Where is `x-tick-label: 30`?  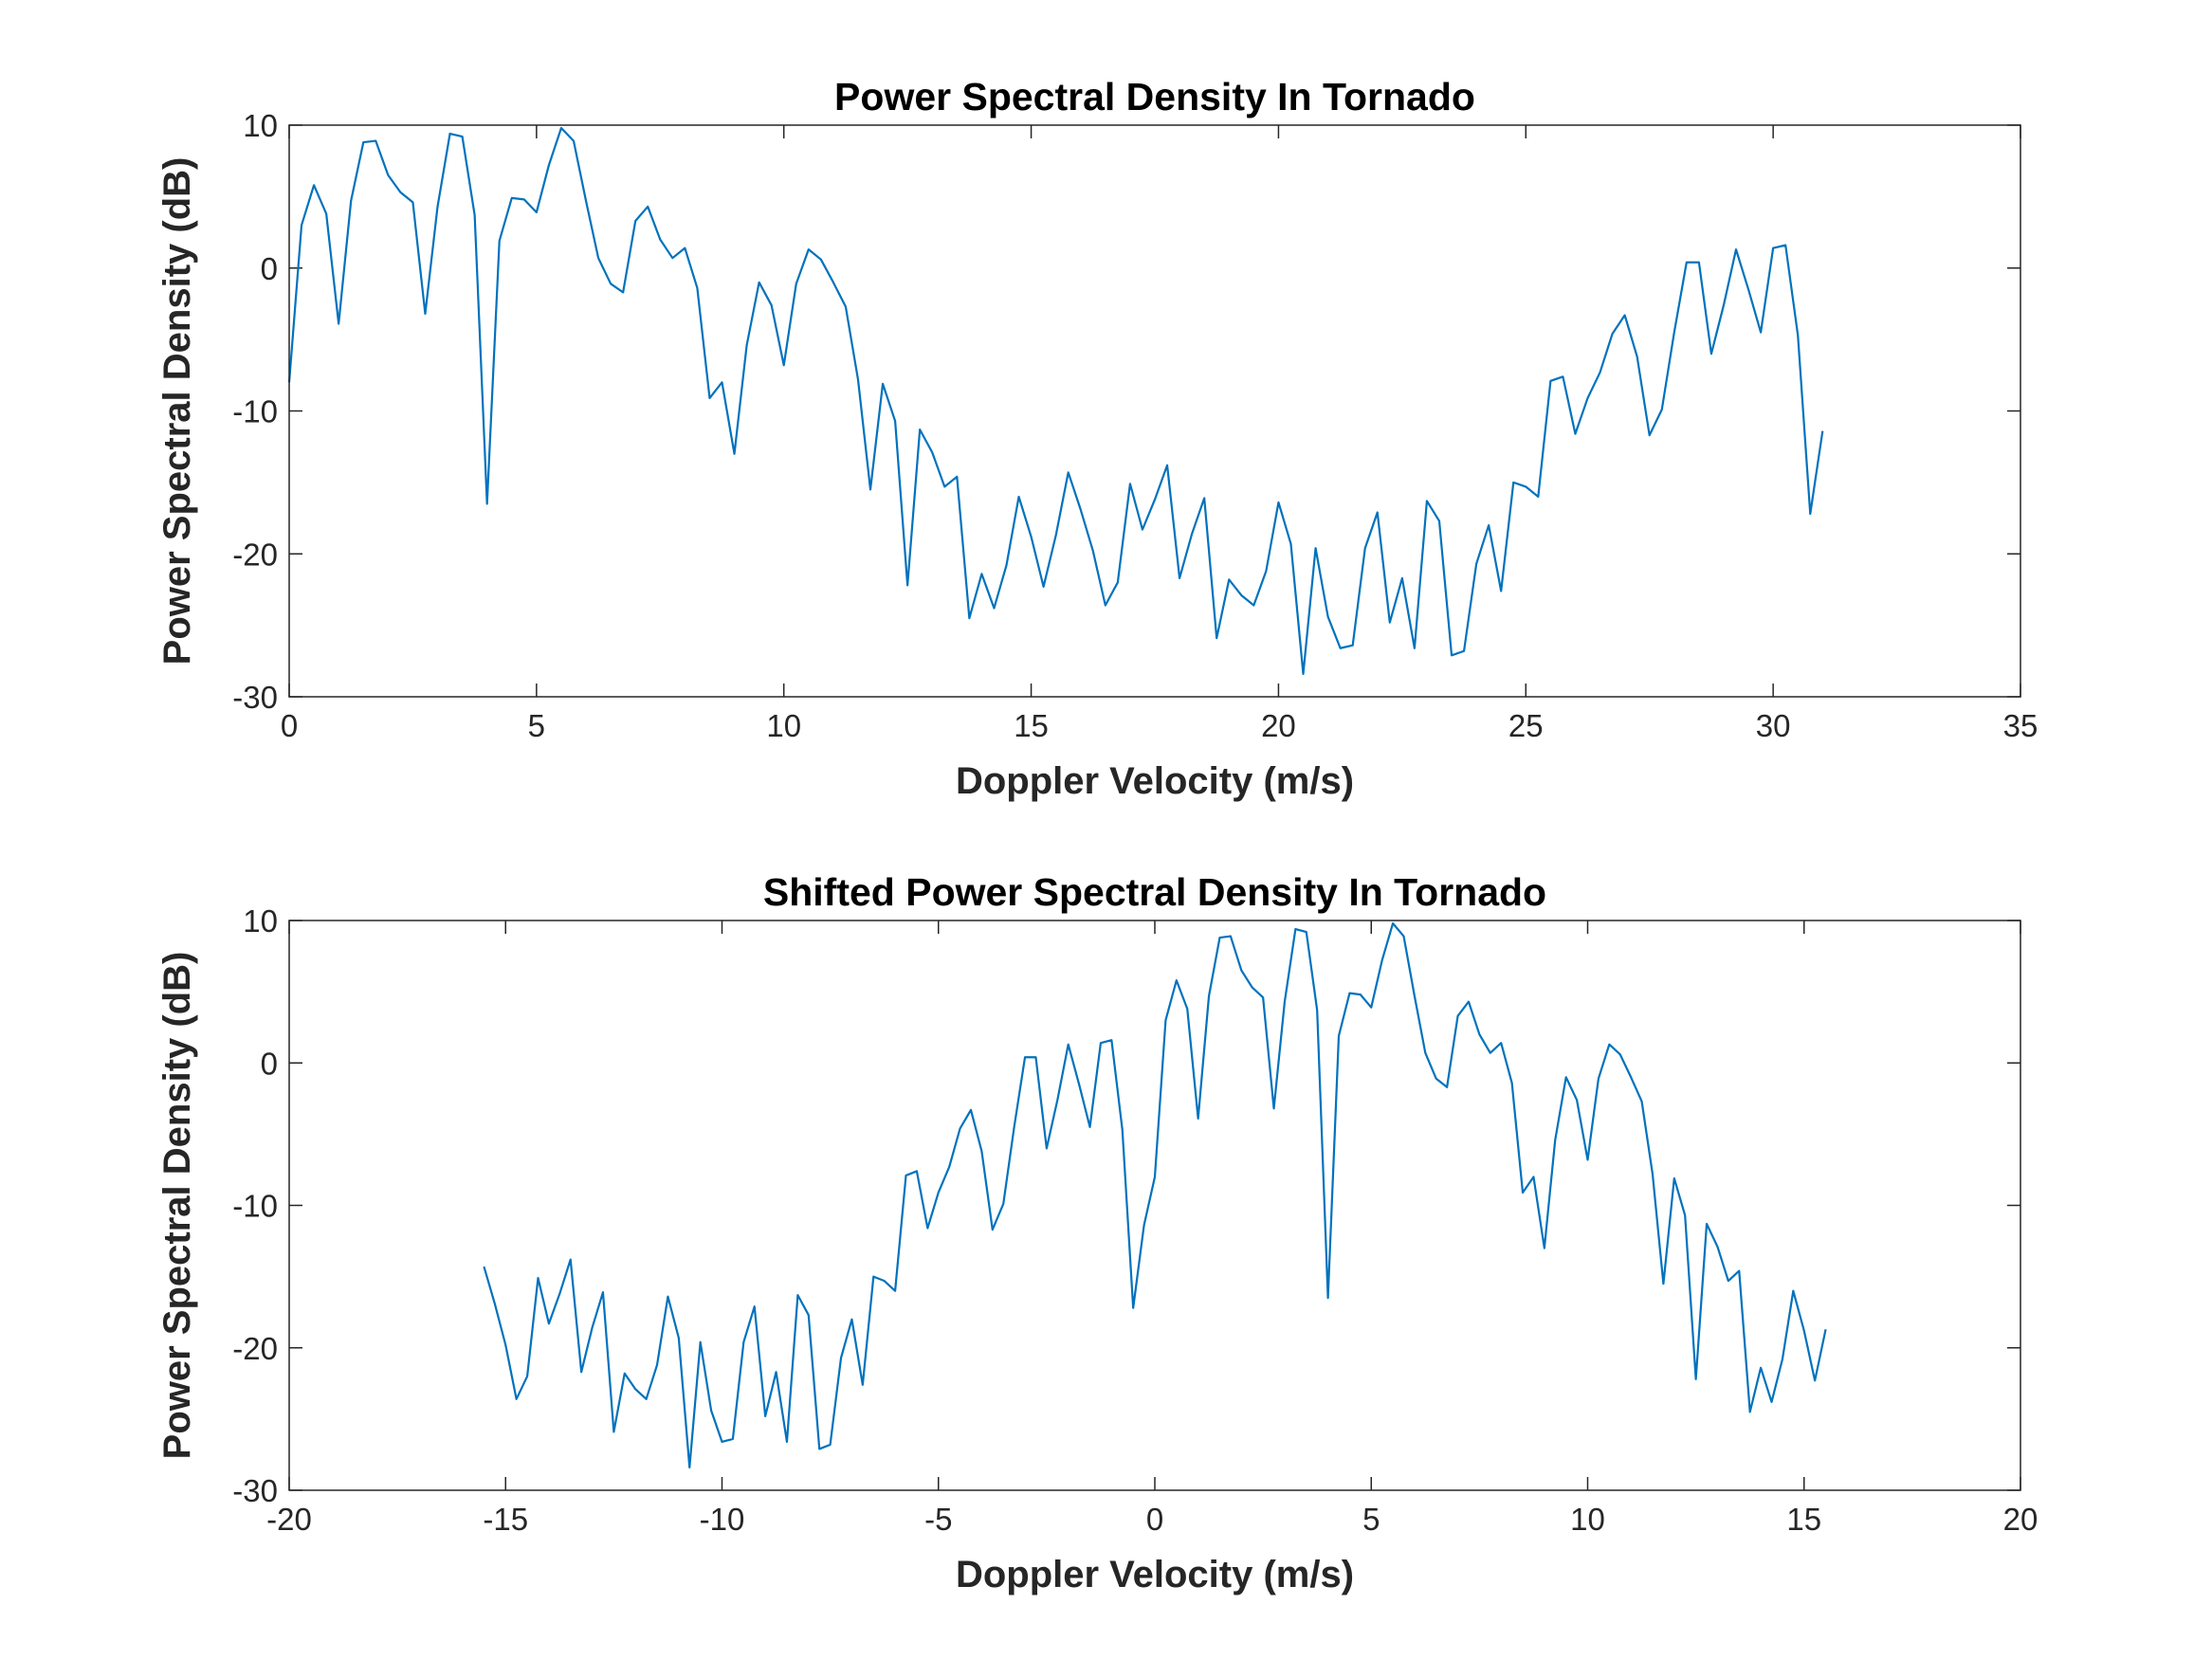 x-tick-label: 30 is located at coordinates (1773, 725).